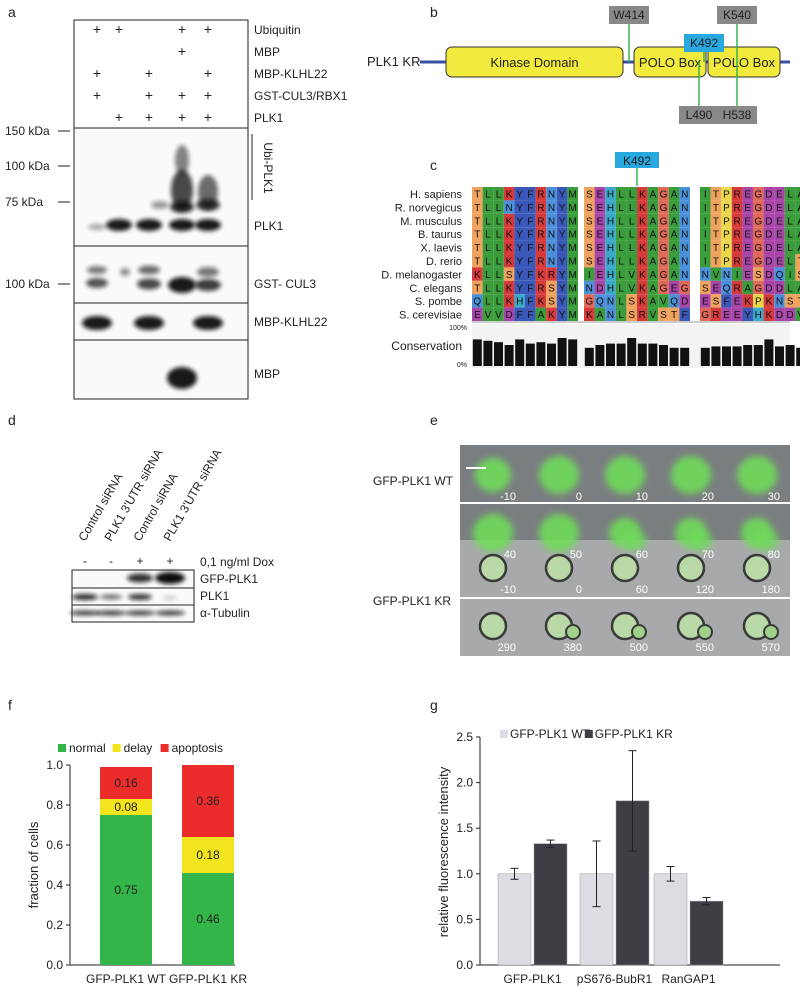 This screenshot has width=800, height=993. I want to click on dox-mark: -, so click(85, 561).